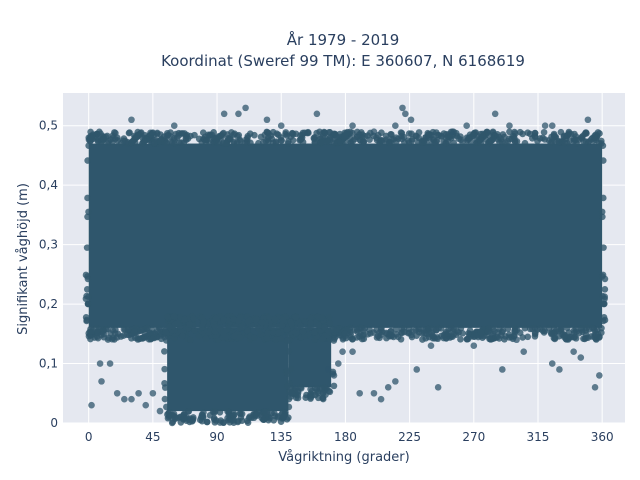  I want to click on x-axis-ticks: 0 45 90 135 180 225 270 315 360, so click(349, 437).